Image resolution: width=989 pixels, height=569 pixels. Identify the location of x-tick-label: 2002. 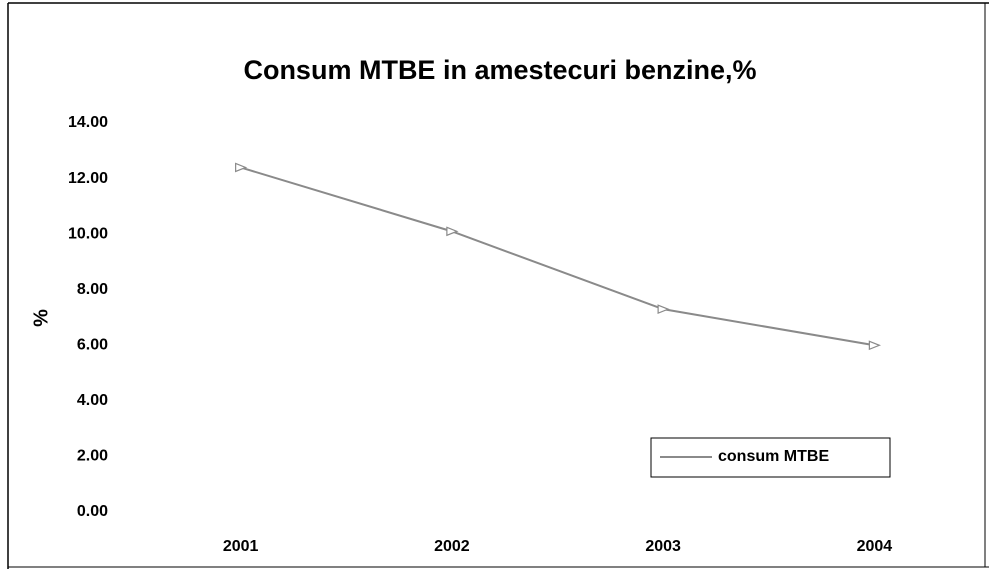
(452, 546).